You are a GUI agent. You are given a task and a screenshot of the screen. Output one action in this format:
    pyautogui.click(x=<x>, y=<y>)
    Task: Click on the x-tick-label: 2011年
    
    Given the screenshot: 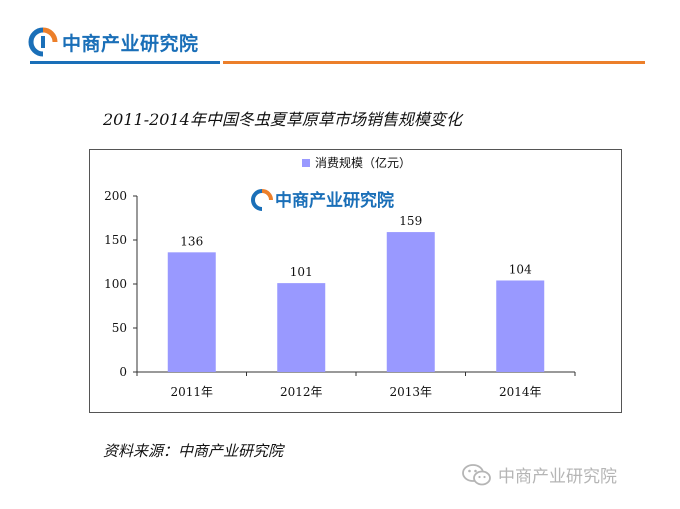 What is the action you would take?
    pyautogui.click(x=191, y=392)
    